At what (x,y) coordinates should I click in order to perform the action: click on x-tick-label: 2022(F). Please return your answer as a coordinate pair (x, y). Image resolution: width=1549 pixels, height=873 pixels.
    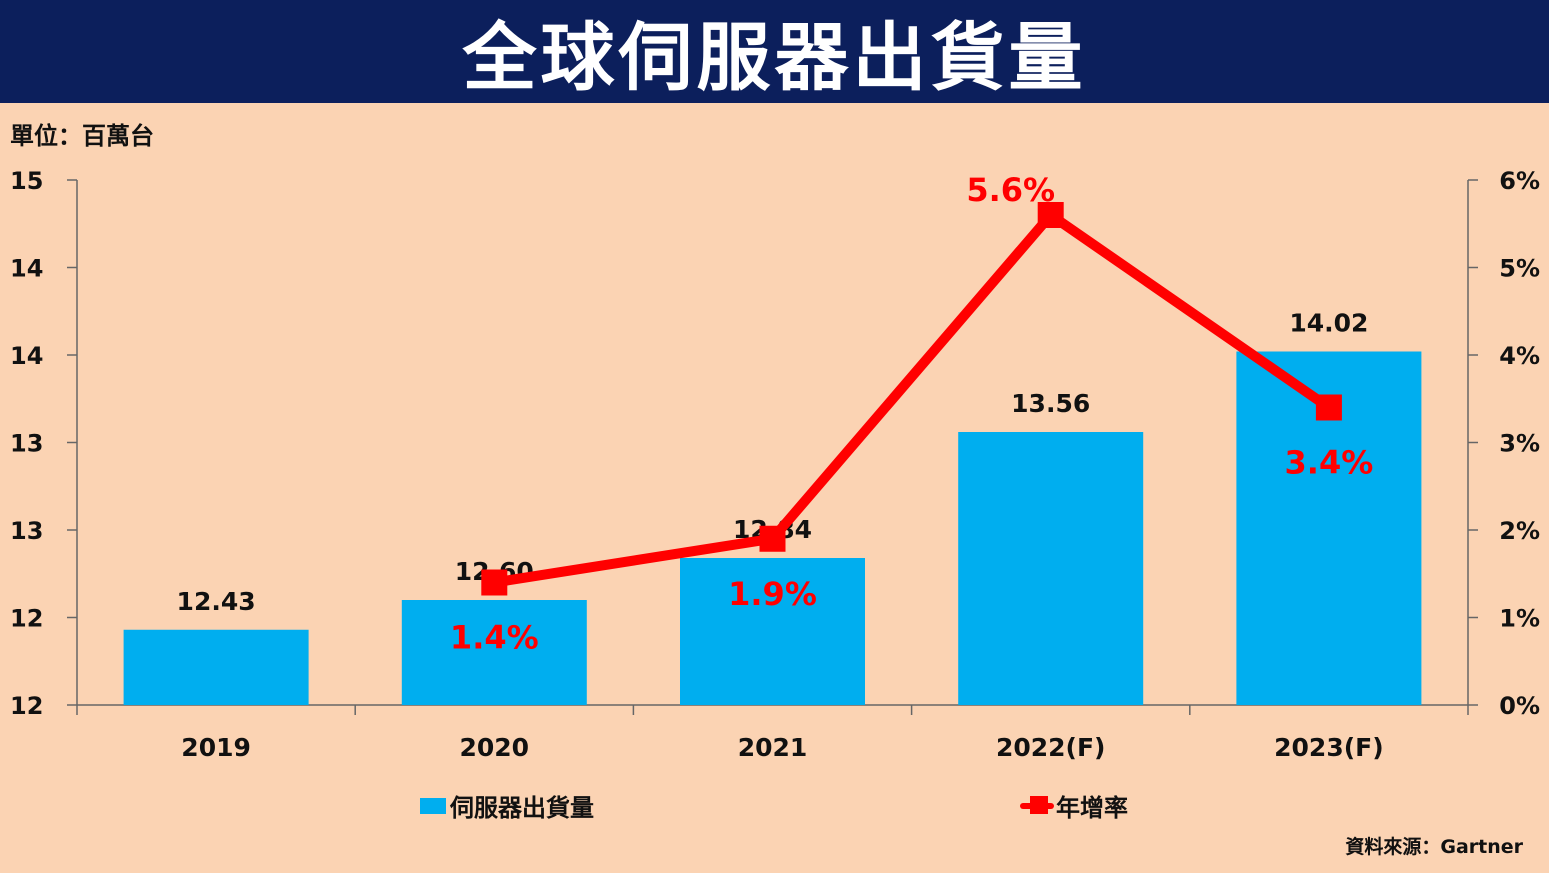
    Looking at the image, I should click on (1051, 747).